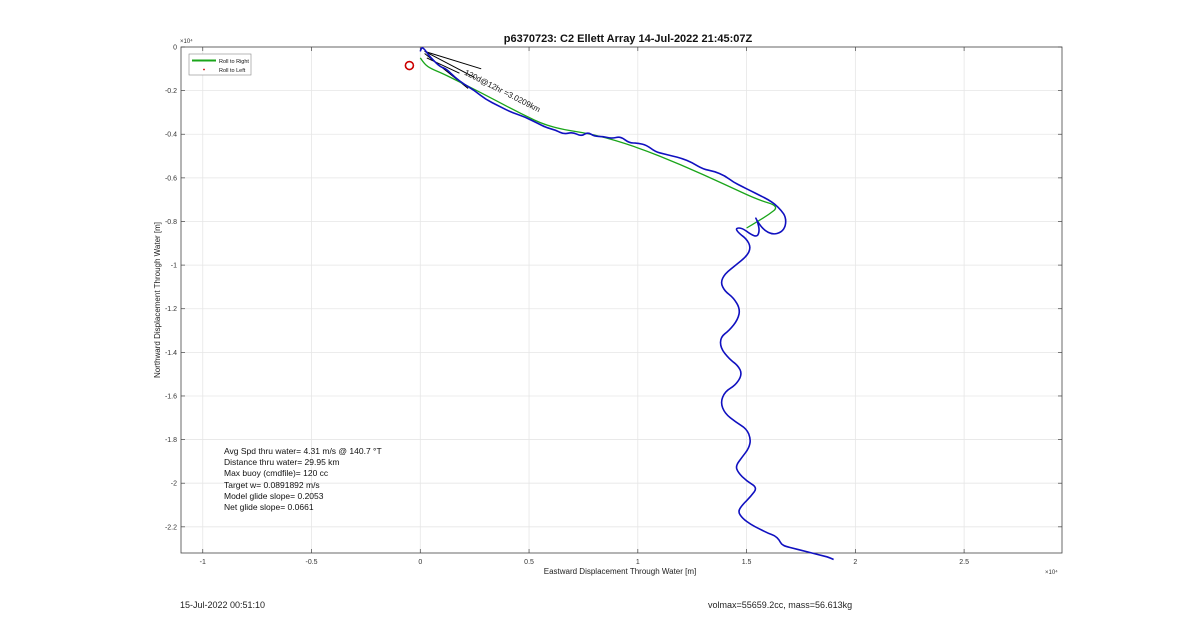 The width and height of the screenshot is (1200, 622). I want to click on stat-target-w: Target w= 0.0891892 m/s, so click(272, 484).